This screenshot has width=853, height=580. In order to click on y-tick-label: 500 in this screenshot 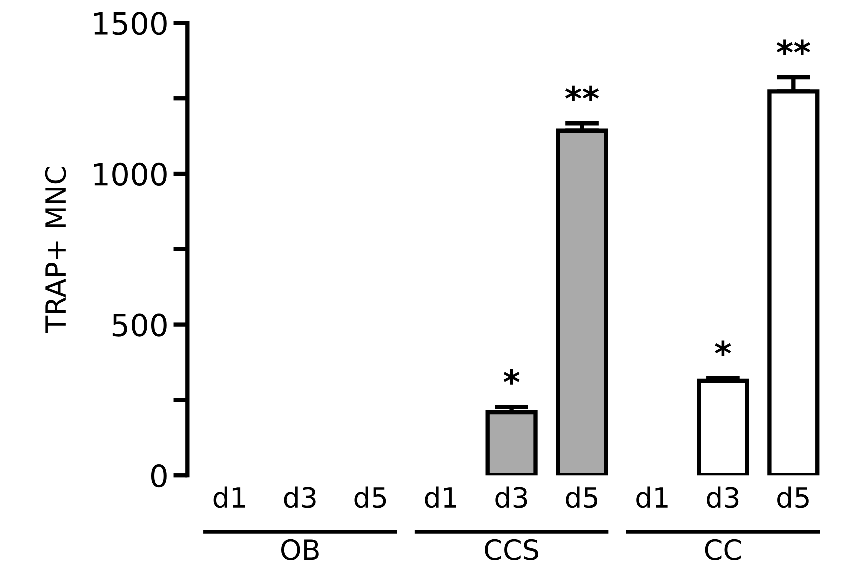, I will do `click(139, 325)`.